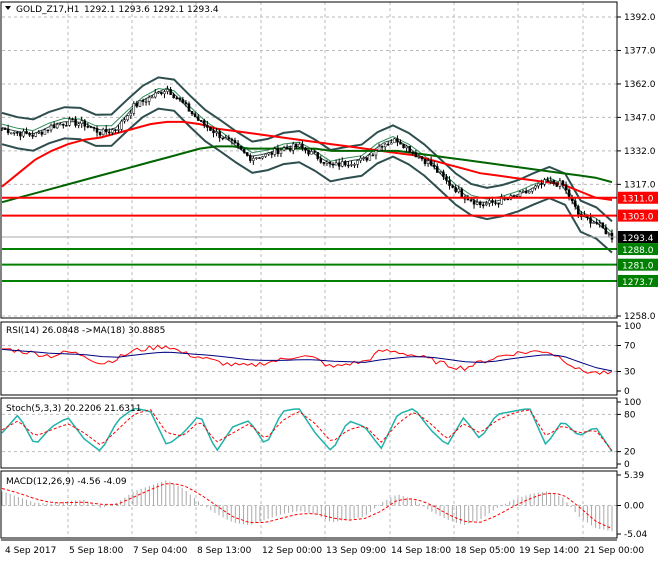  What do you see at coordinates (96, 551) in the screenshot?
I see `time-tick-label: 5 Sep 18:00` at bounding box center [96, 551].